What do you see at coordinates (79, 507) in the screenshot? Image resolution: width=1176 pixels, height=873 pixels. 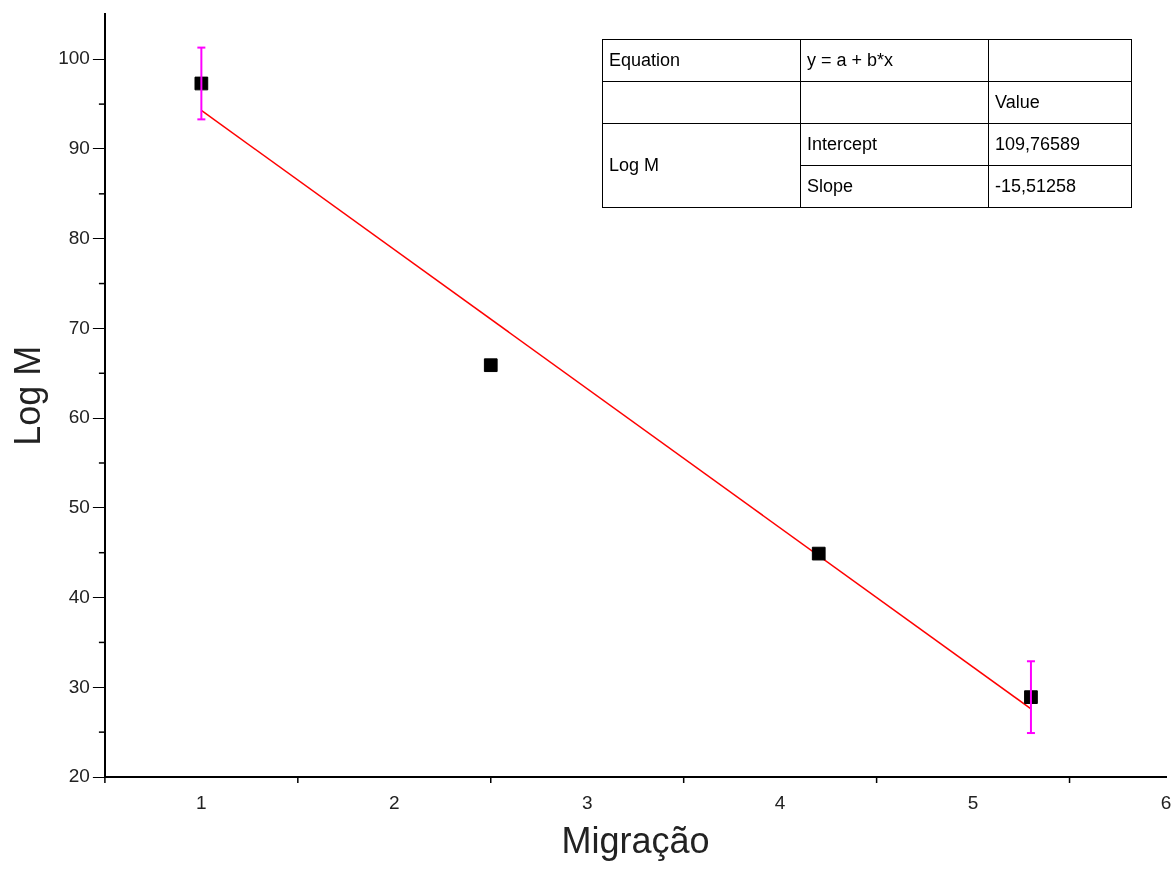 I see `y-tick-label: 50` at bounding box center [79, 507].